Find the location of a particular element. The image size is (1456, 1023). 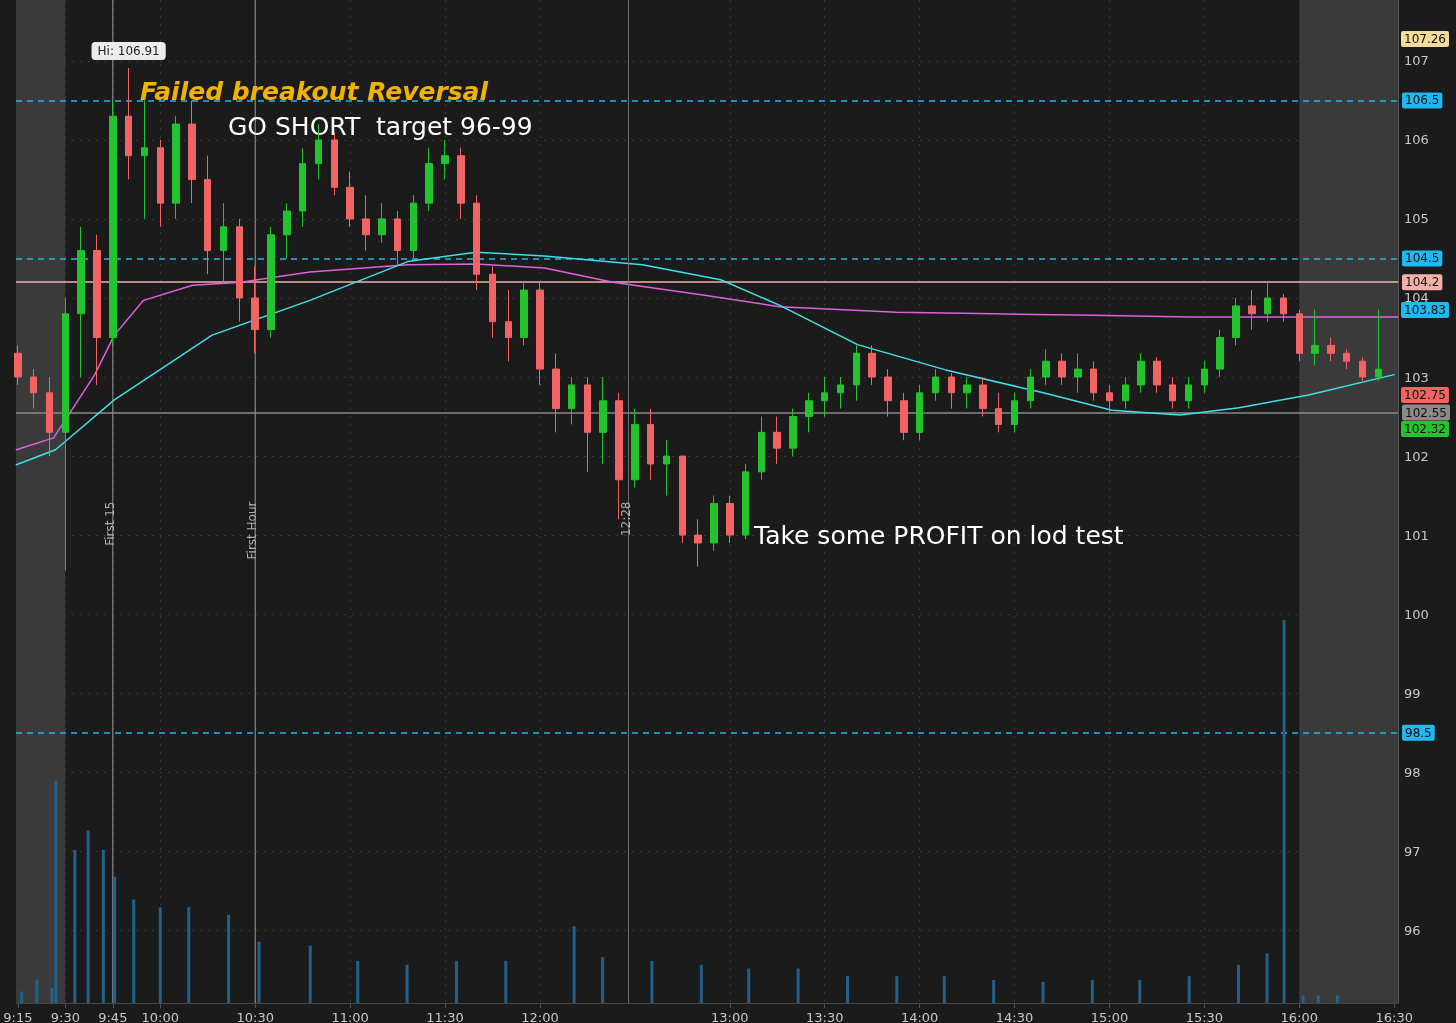

ref-line-label: 102.55 is located at coordinates (1426, 412).